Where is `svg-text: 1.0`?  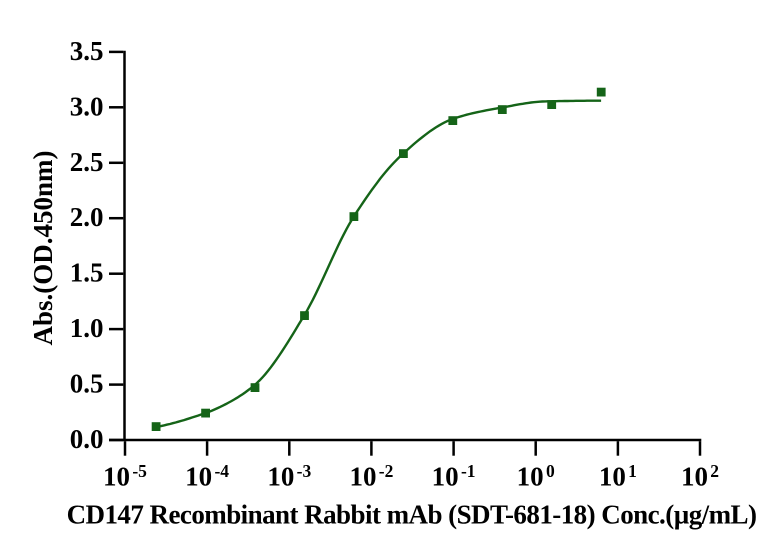
svg-text: 1.0 is located at coordinates (87, 328).